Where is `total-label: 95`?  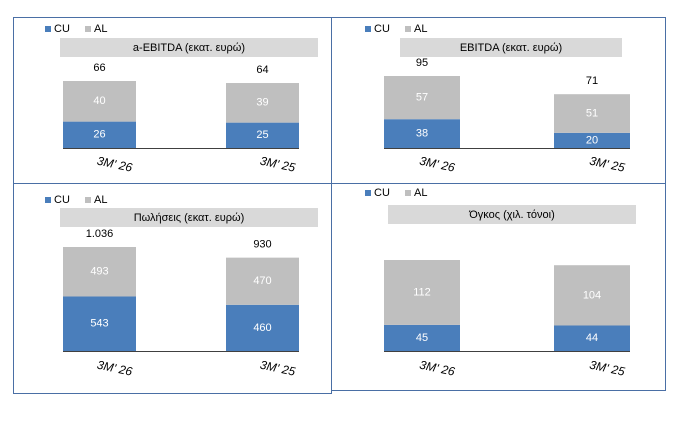 total-label: 95 is located at coordinates (422, 63).